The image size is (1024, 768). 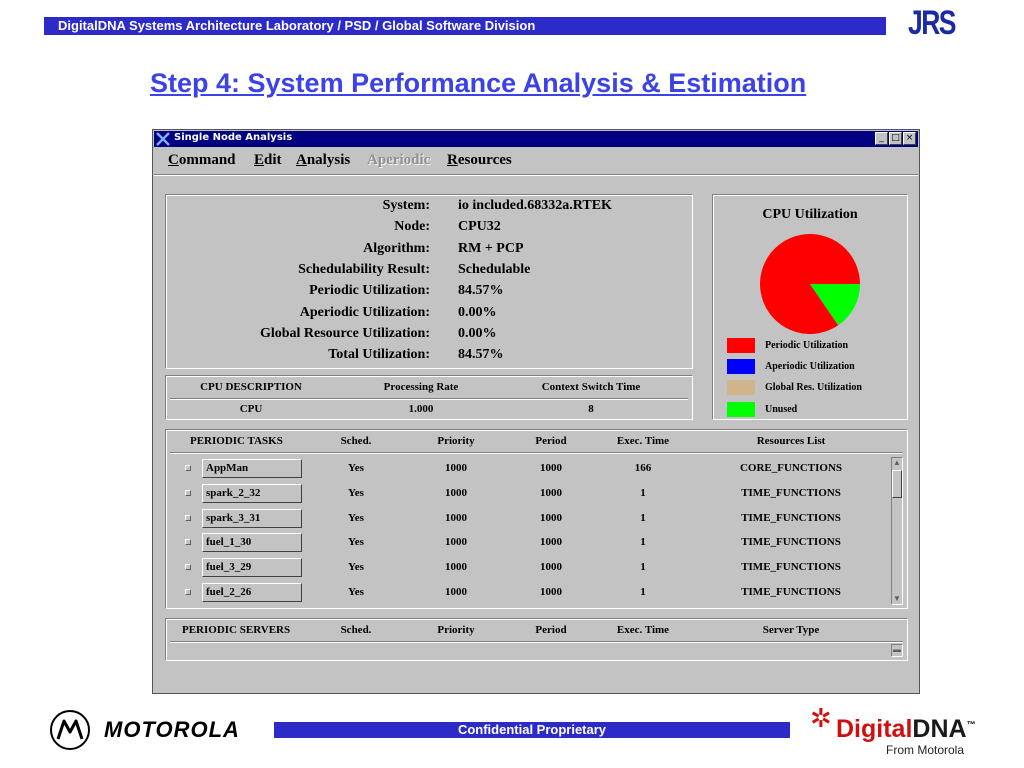 I want to click on menu-analysis: Analysis, so click(x=323, y=160).